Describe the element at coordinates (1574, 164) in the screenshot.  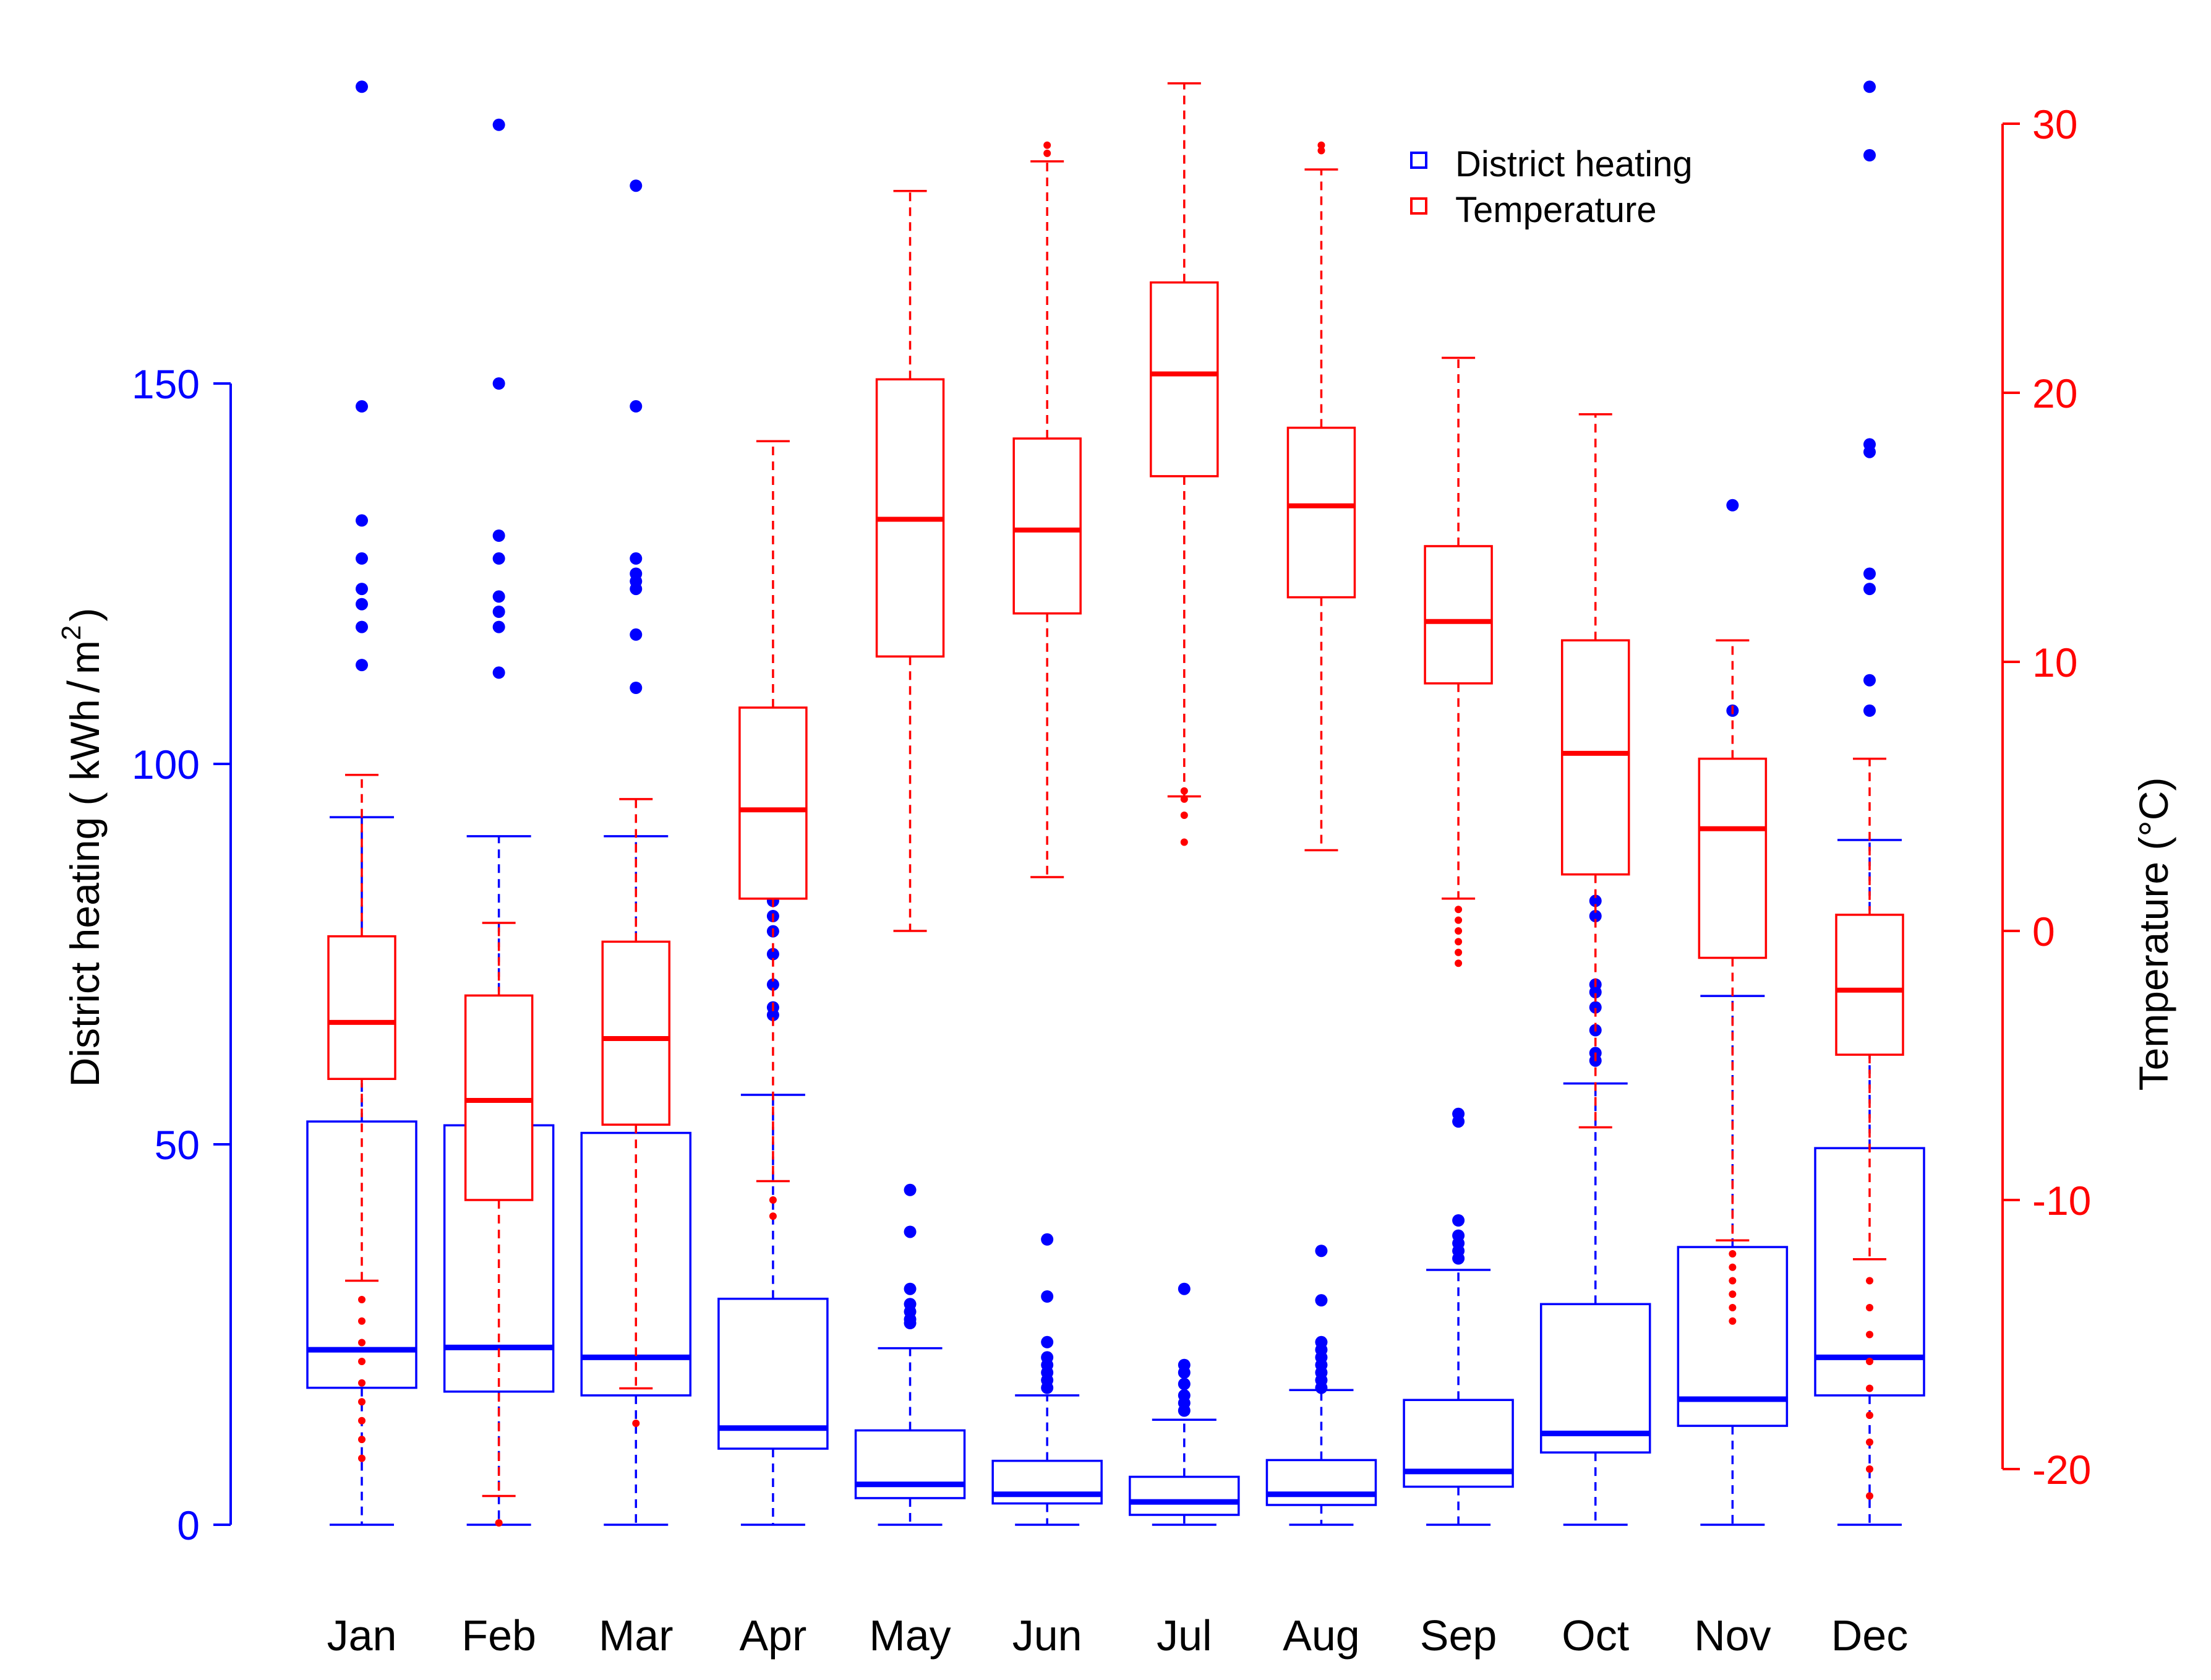
I see `legend-label-district-heating: District heating` at that location.